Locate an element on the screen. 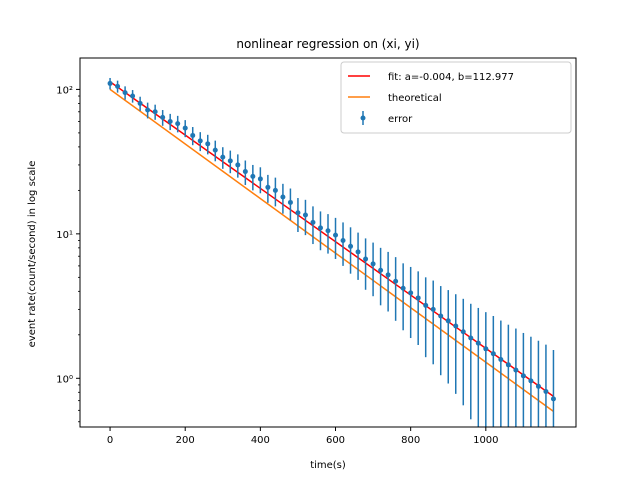 This screenshot has width=640, height=480. y-tick-label: 10² is located at coordinates (64, 90).